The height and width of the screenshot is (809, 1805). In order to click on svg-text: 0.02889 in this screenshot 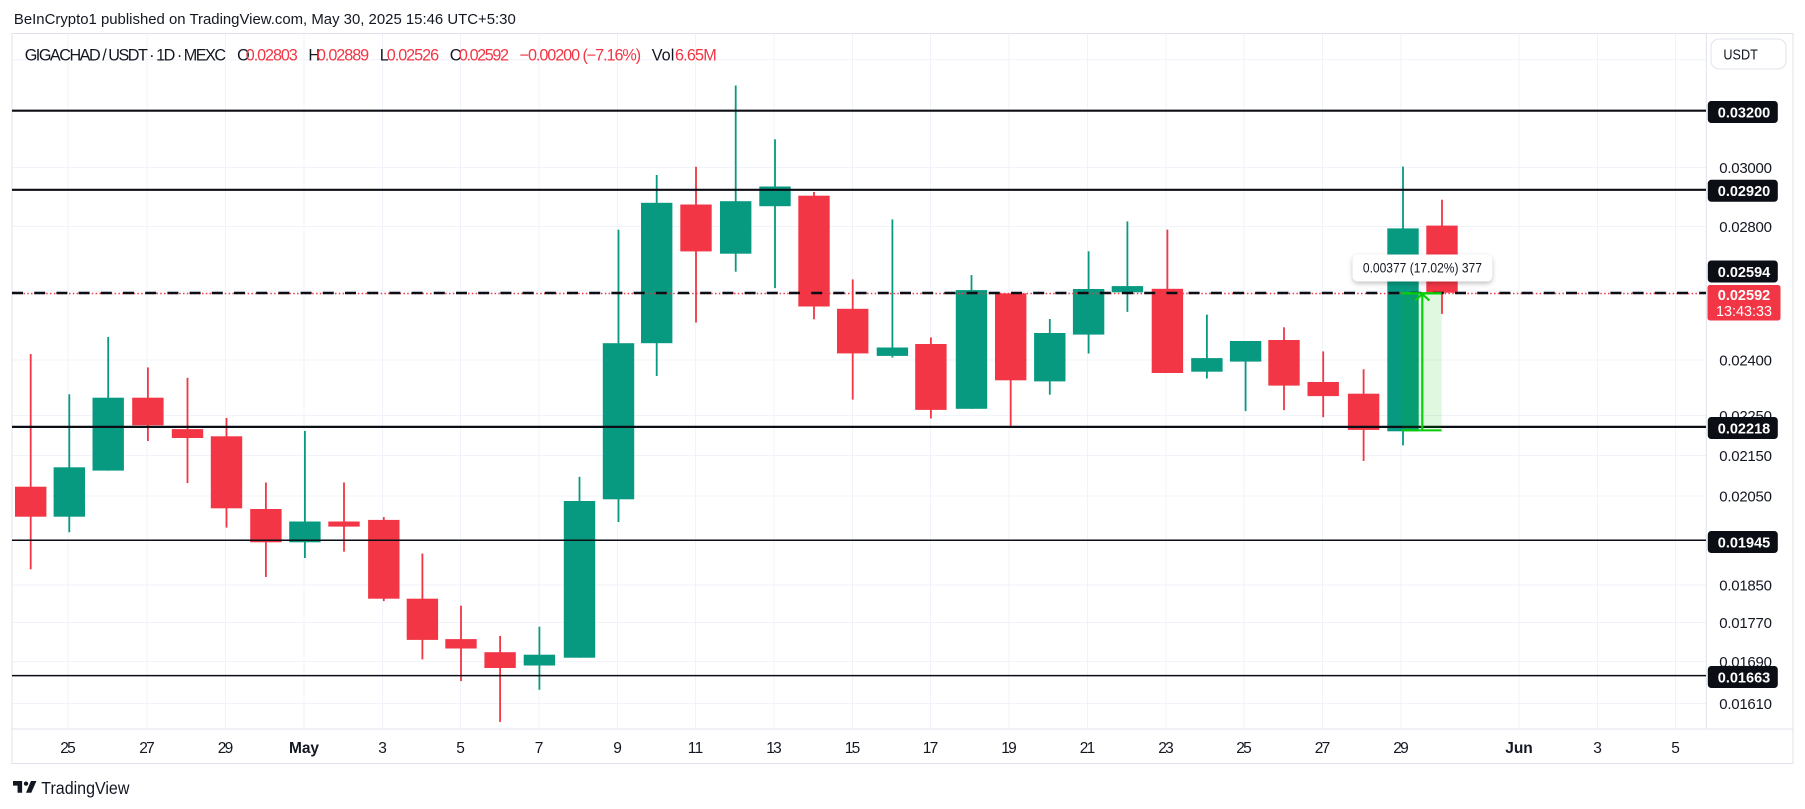, I will do `click(343, 56)`.